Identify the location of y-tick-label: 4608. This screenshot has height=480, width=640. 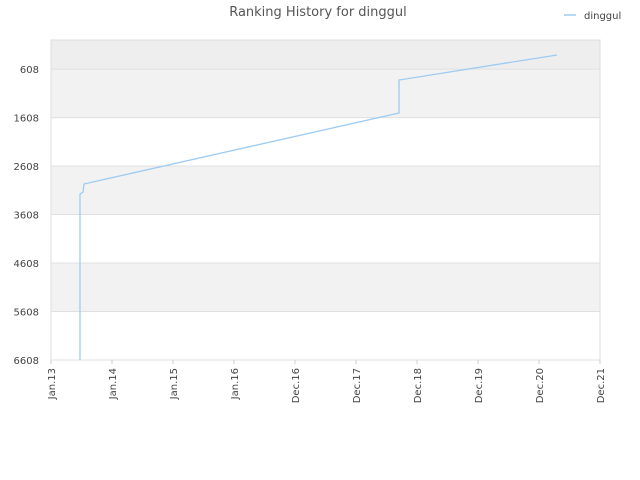
(26, 264).